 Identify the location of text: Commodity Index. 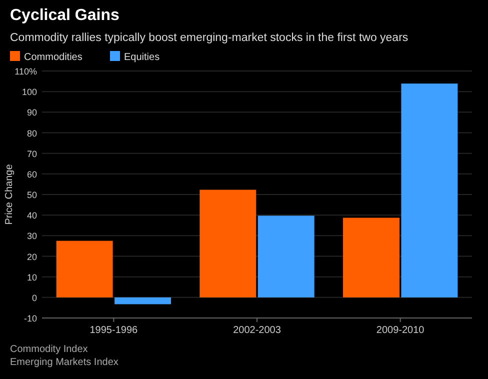
(49, 349).